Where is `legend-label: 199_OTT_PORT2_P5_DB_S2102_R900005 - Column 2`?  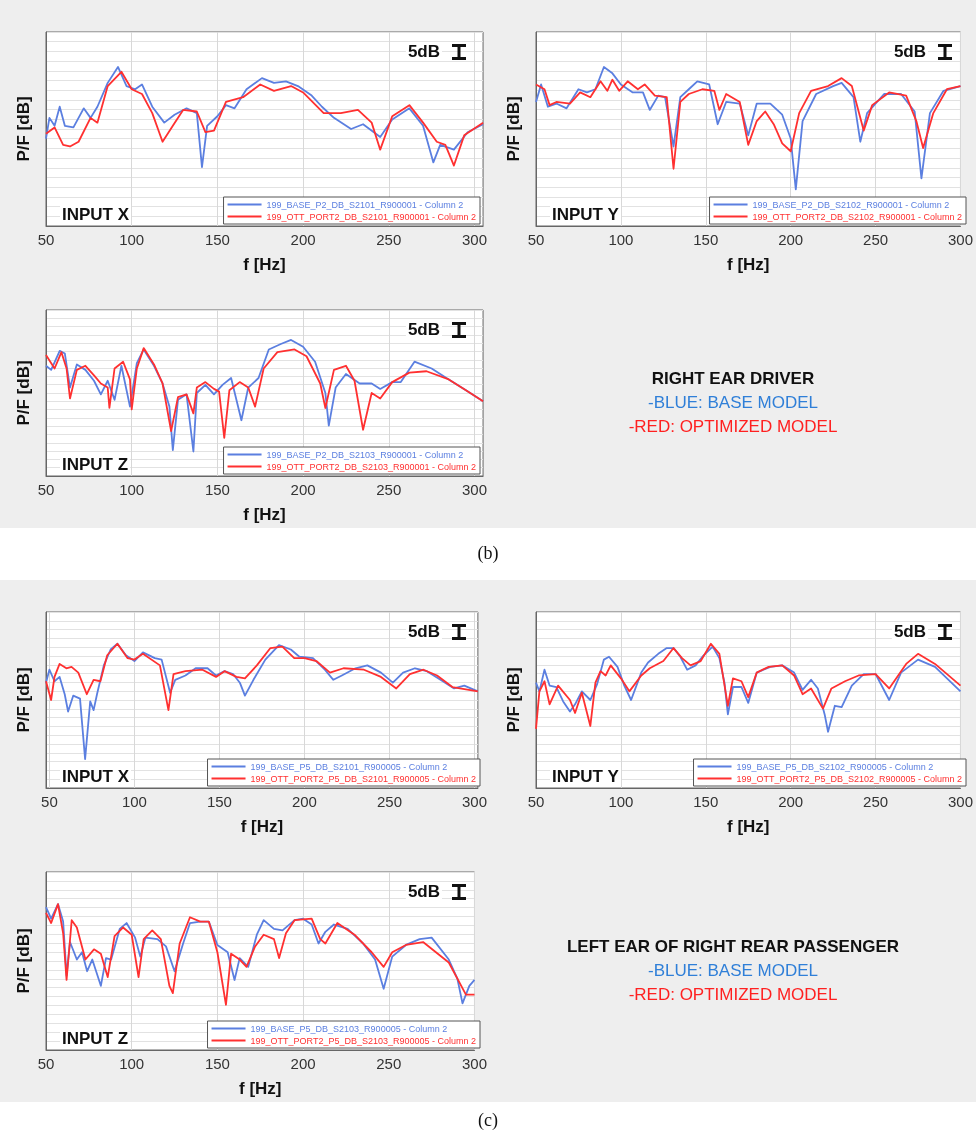
legend-label: 199_OTT_PORT2_P5_DB_S2102_R900005 - Column 2 is located at coordinates (849, 778).